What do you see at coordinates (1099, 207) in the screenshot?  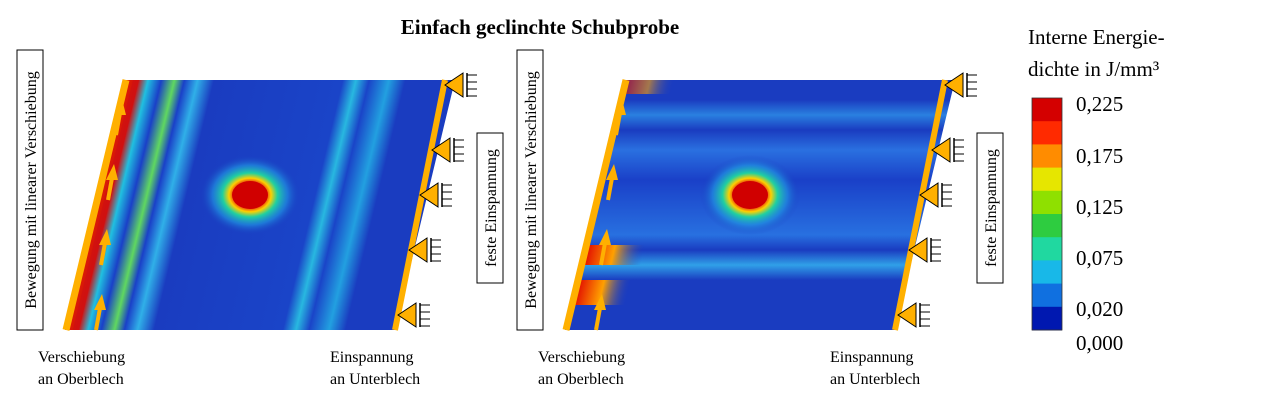 I see `legend-tick-label: 0,125` at bounding box center [1099, 207].